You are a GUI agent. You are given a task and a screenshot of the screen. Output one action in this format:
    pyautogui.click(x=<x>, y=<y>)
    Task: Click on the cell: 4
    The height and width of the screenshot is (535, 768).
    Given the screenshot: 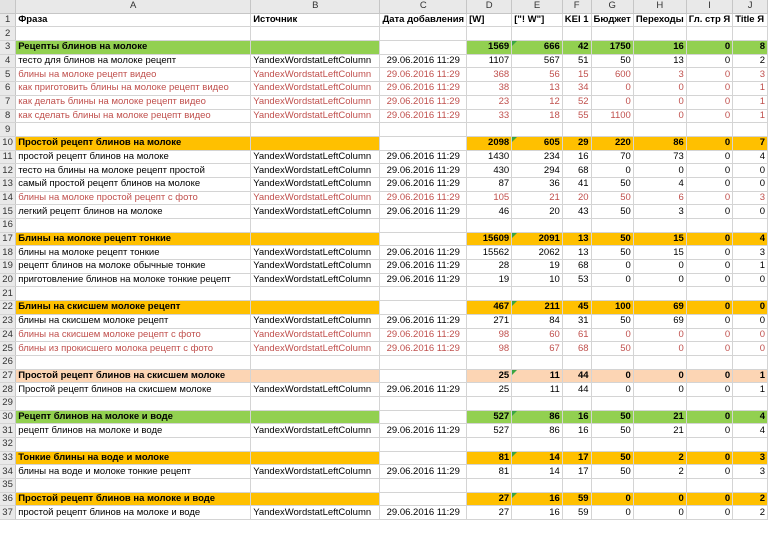 What is the action you would take?
    pyautogui.click(x=750, y=239)
    